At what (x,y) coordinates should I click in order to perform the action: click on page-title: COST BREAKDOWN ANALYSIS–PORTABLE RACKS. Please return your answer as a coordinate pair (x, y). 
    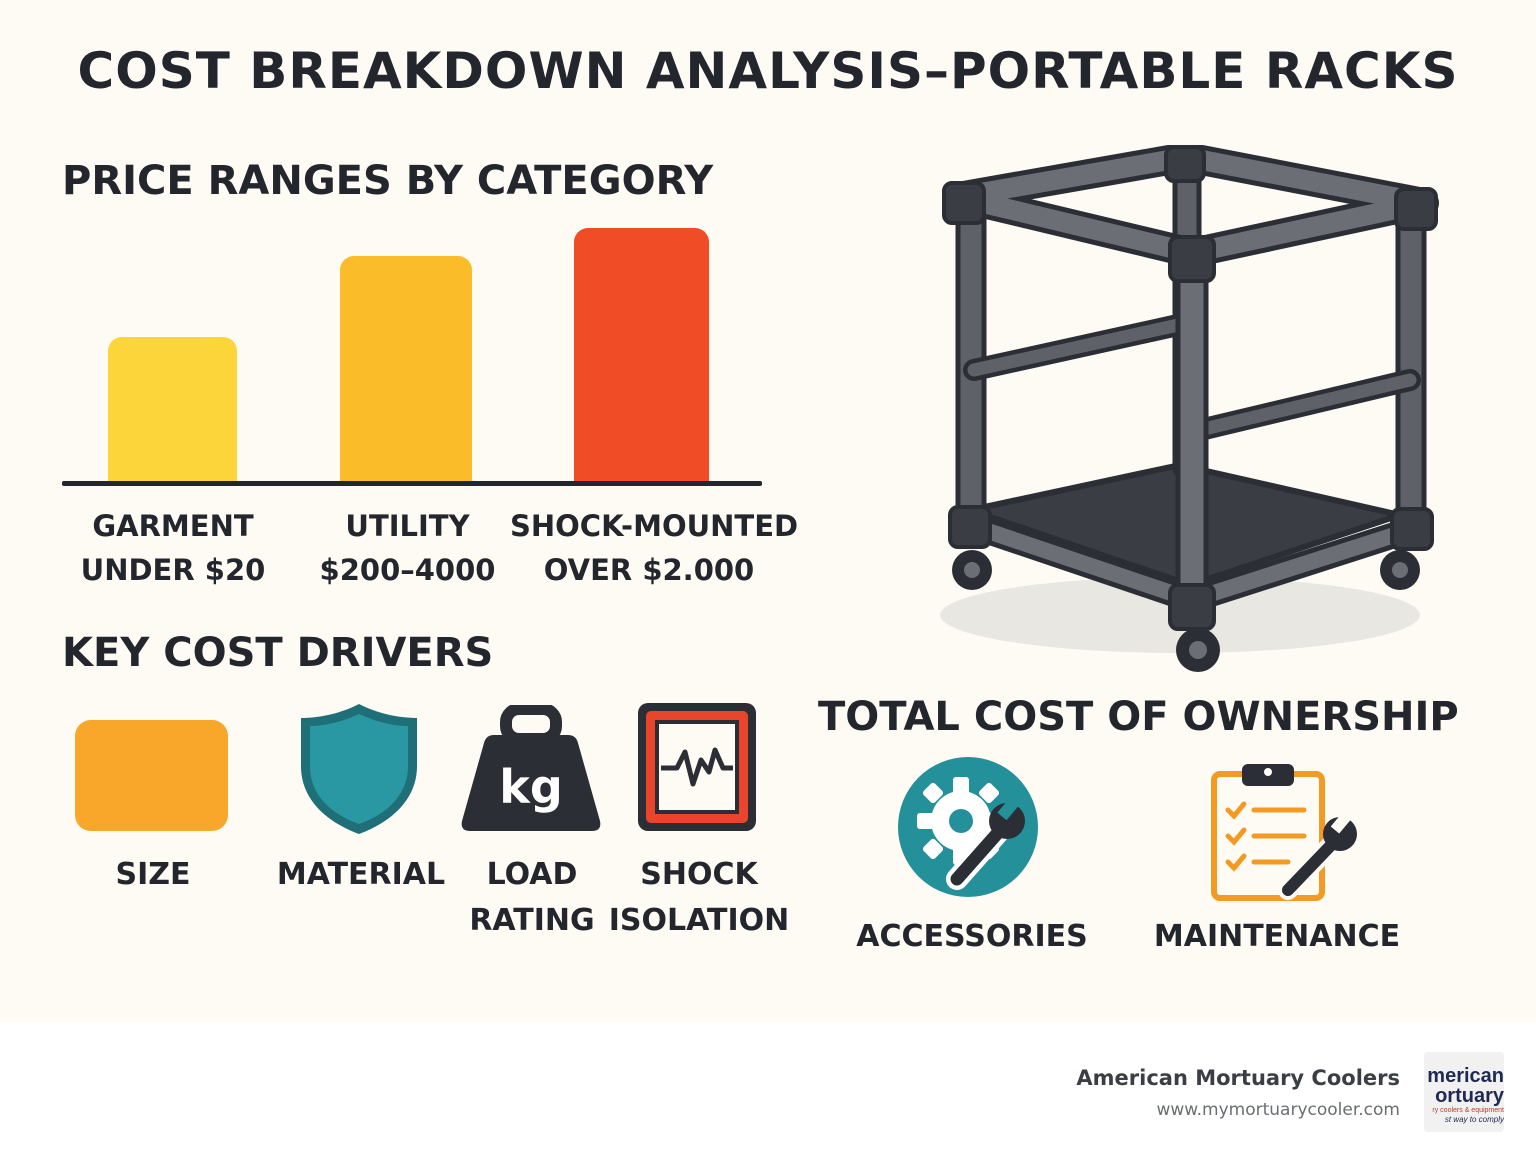
    Looking at the image, I should click on (768, 71).